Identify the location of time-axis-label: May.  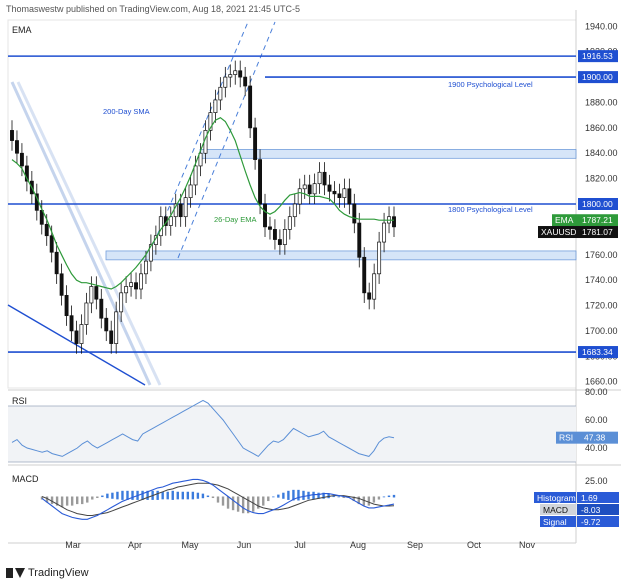
(190, 545).